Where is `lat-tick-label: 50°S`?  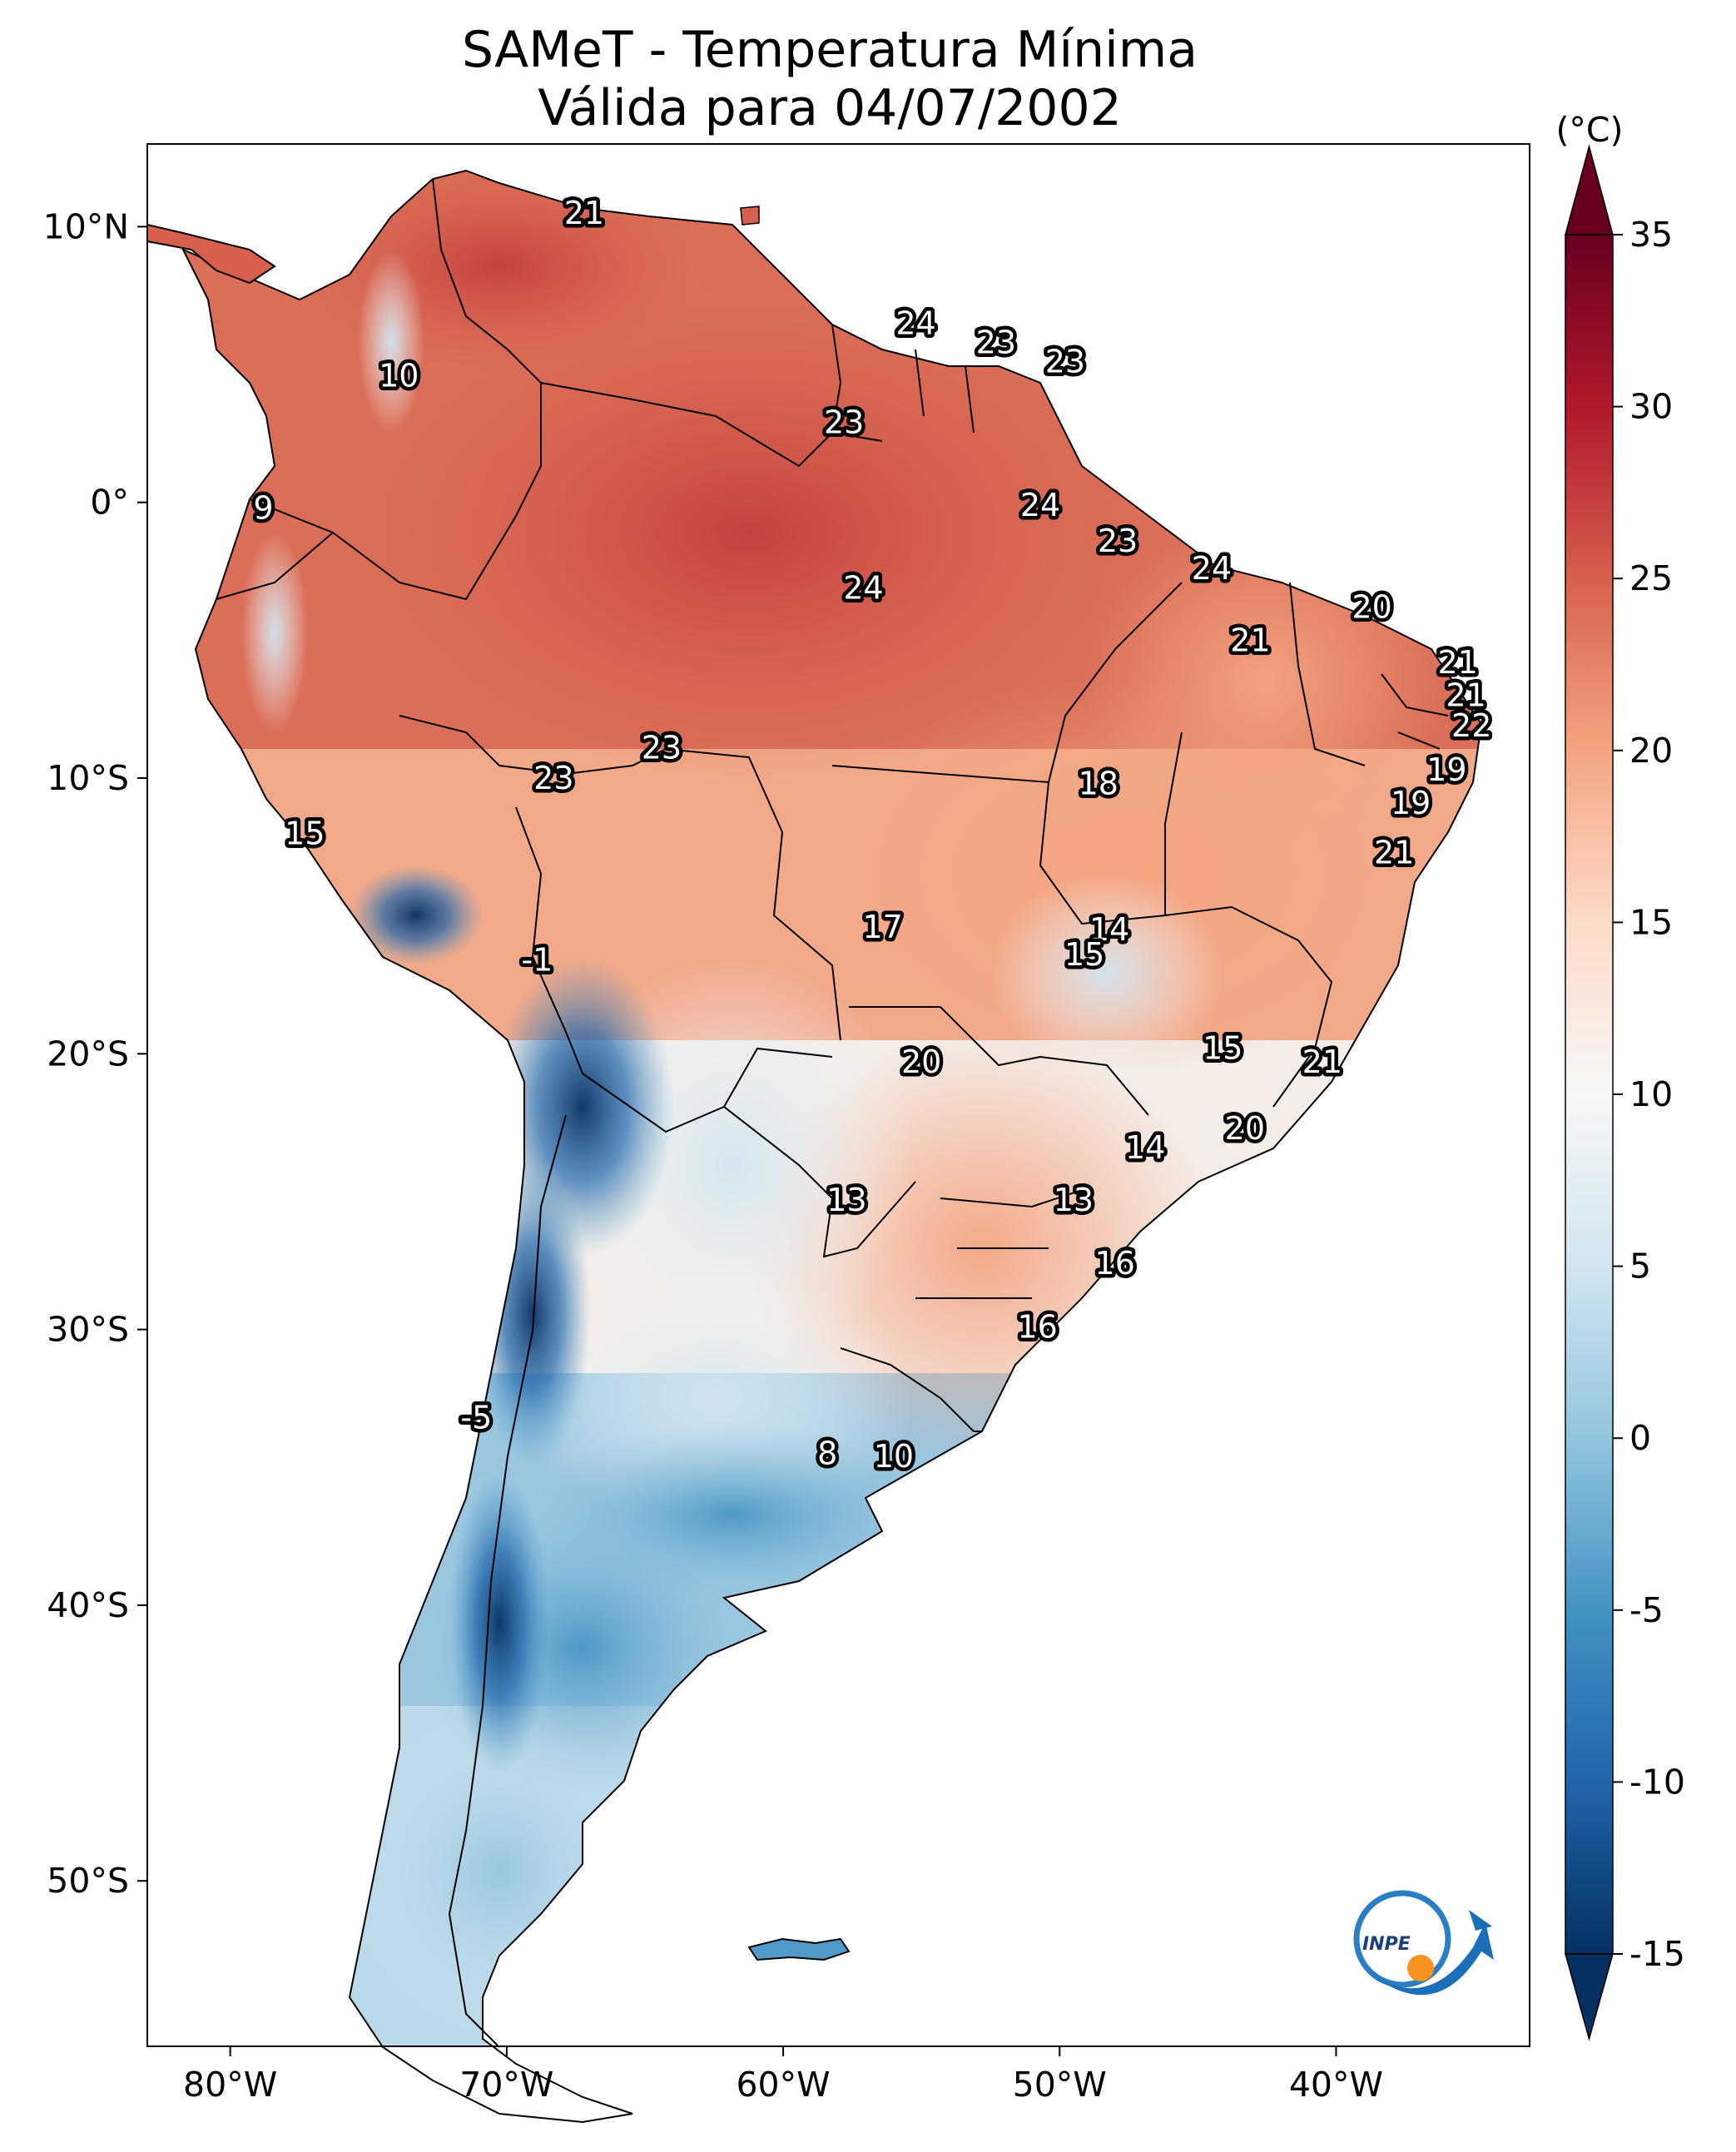 lat-tick-label: 50°S is located at coordinates (88, 1881).